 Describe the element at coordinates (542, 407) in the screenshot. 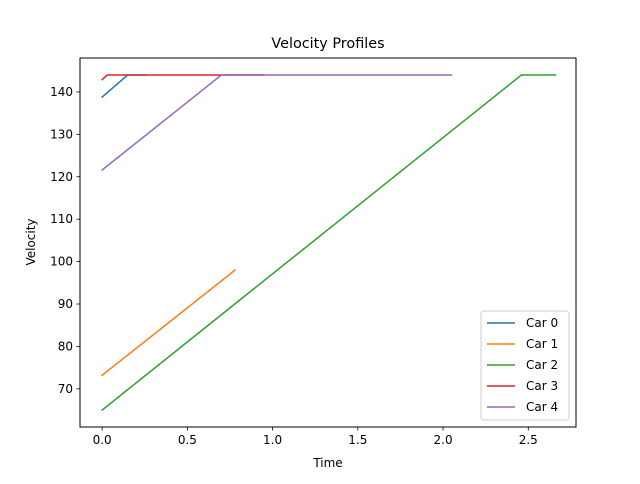

I see `legend-label-car-4: Car 4` at that location.